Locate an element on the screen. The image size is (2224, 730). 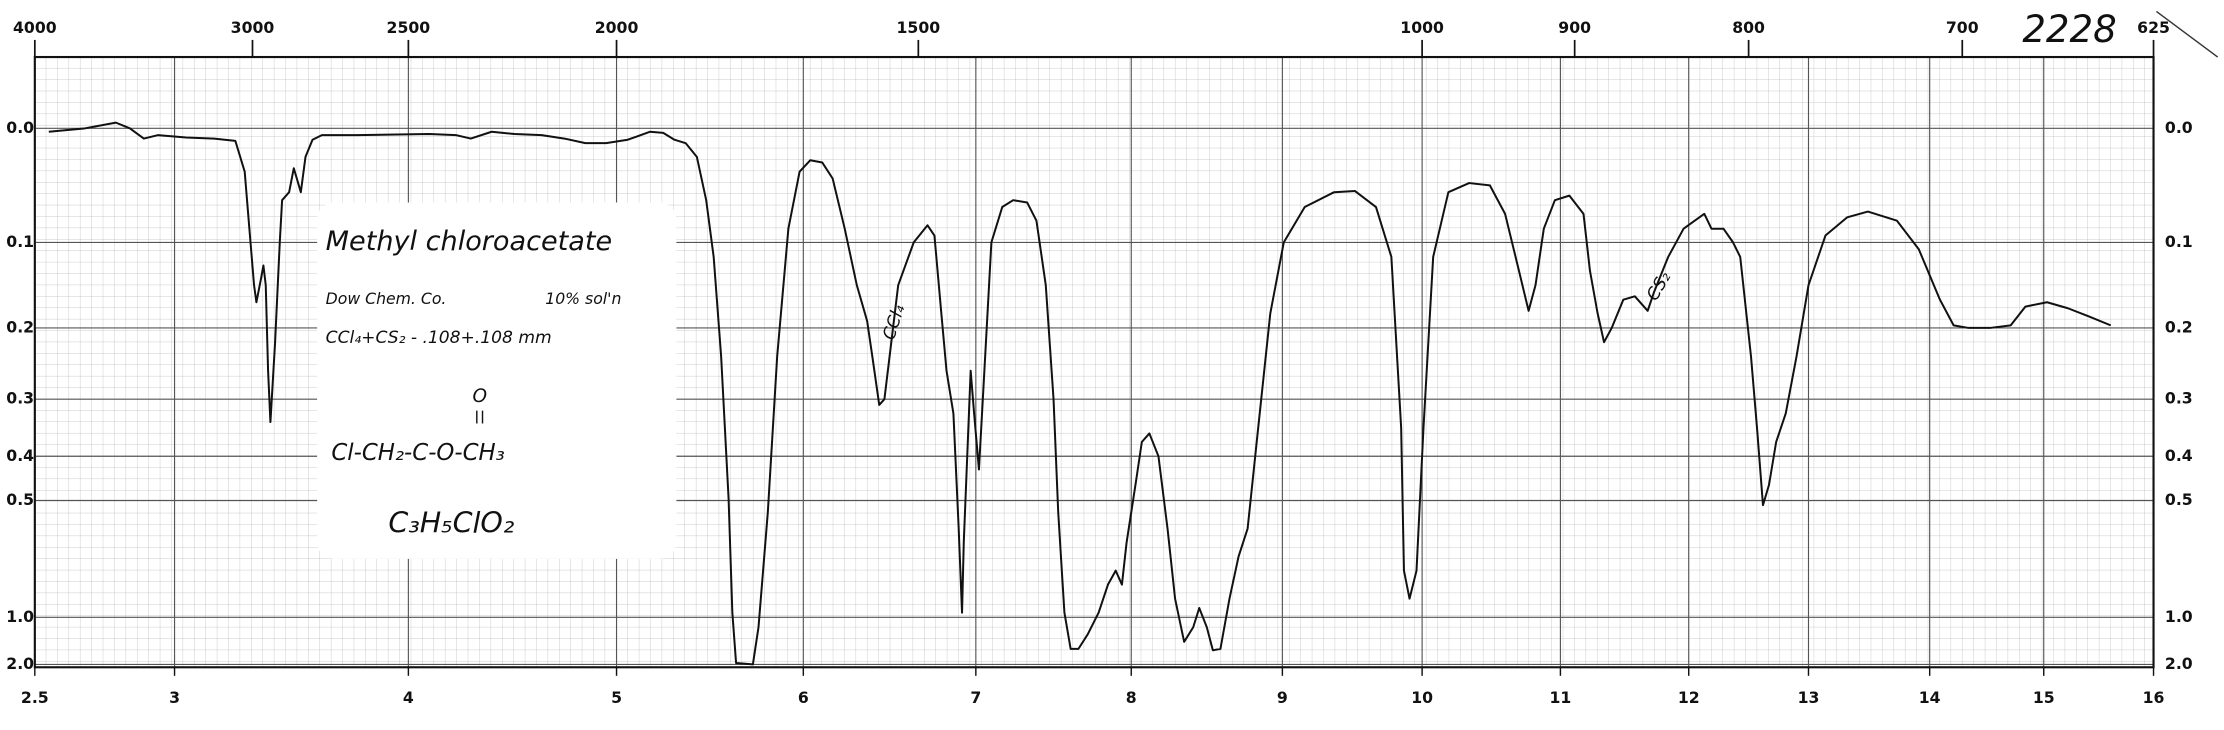
x-tick-label: 8 is located at coordinates (1131, 697).